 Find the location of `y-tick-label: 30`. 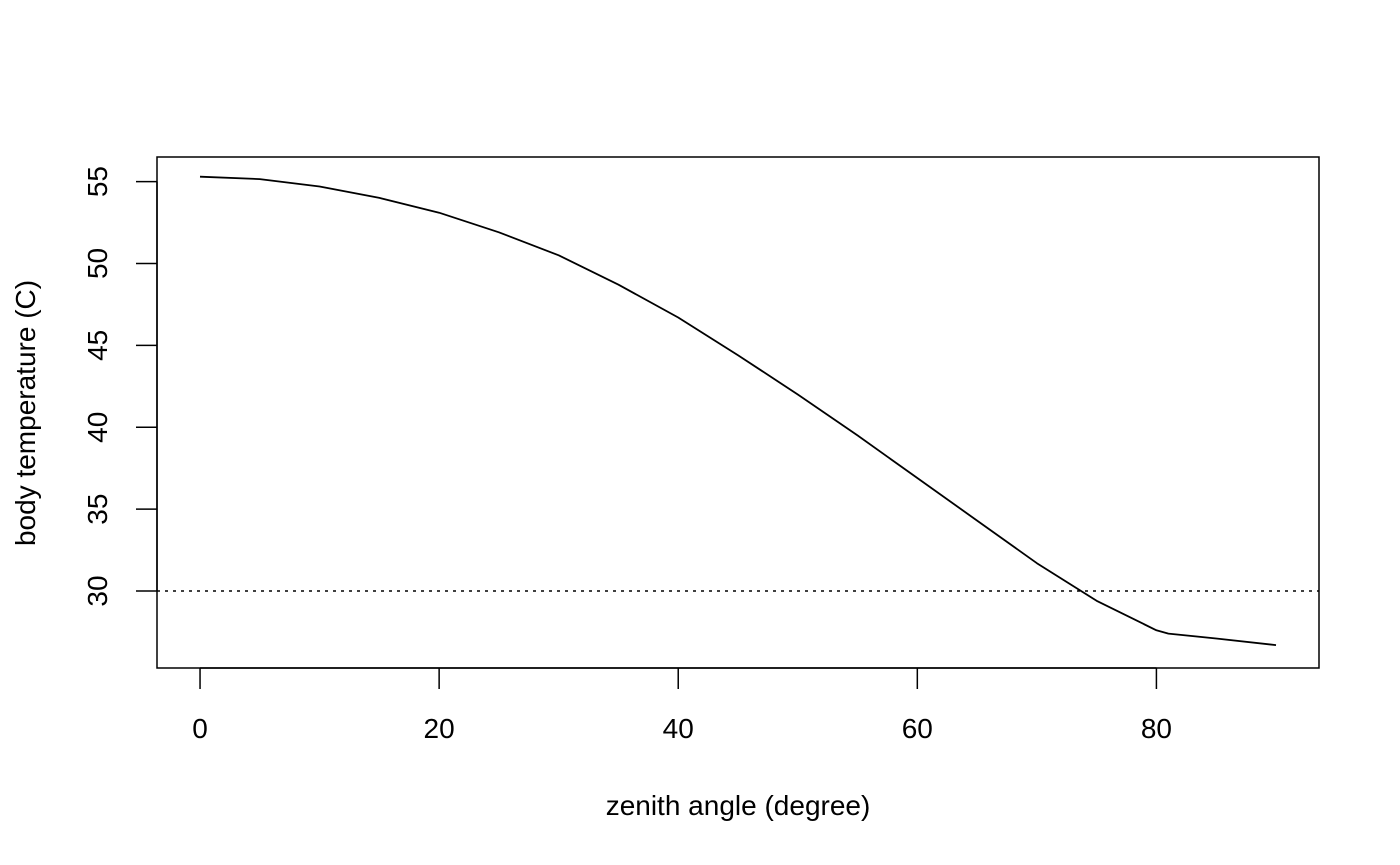

y-tick-label: 30 is located at coordinates (97, 590).